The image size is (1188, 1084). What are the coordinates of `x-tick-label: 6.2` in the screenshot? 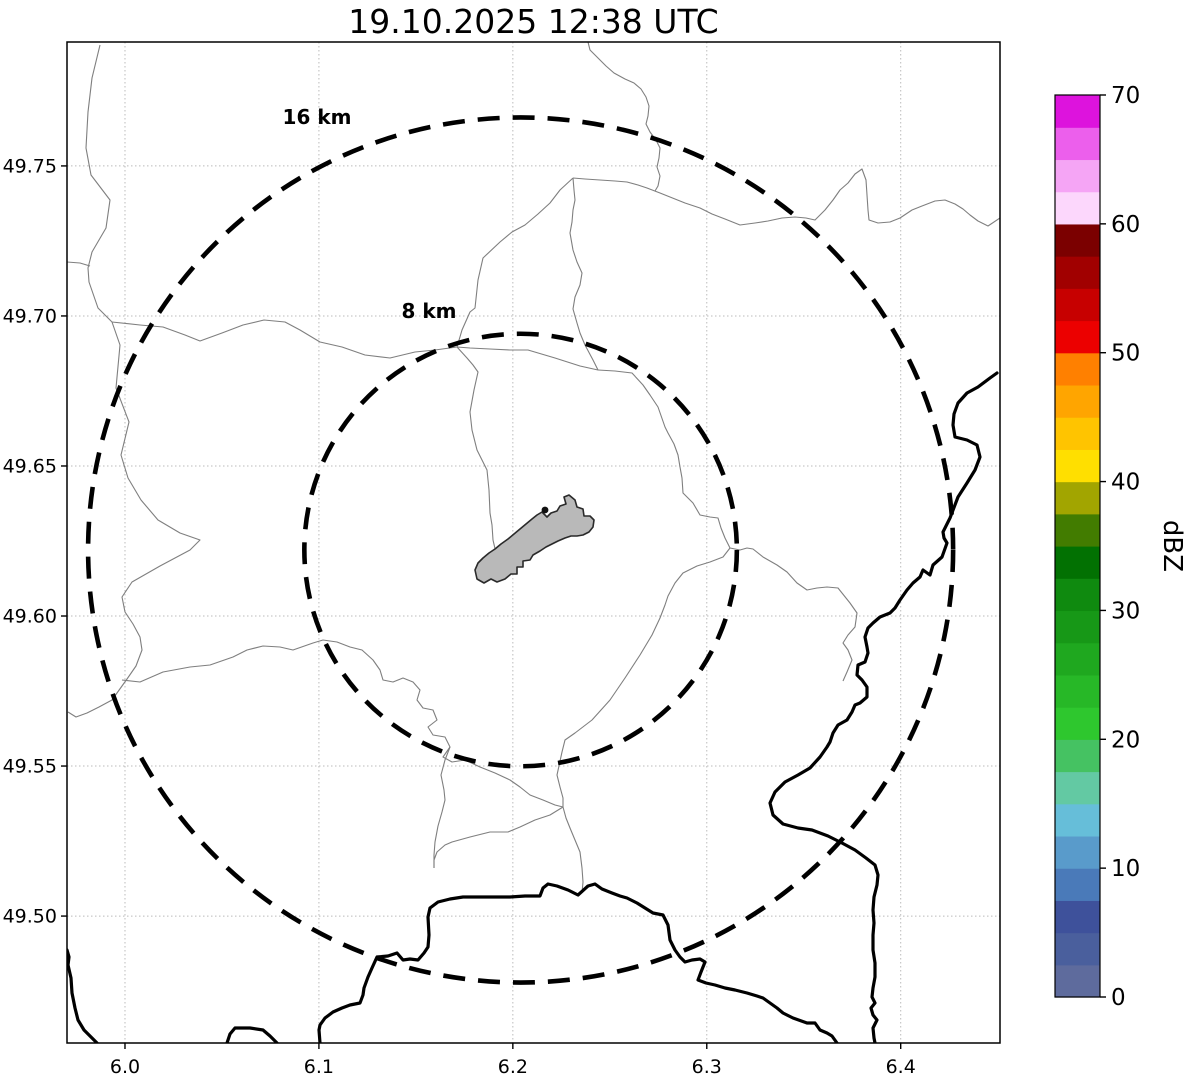 It's located at (513, 1067).